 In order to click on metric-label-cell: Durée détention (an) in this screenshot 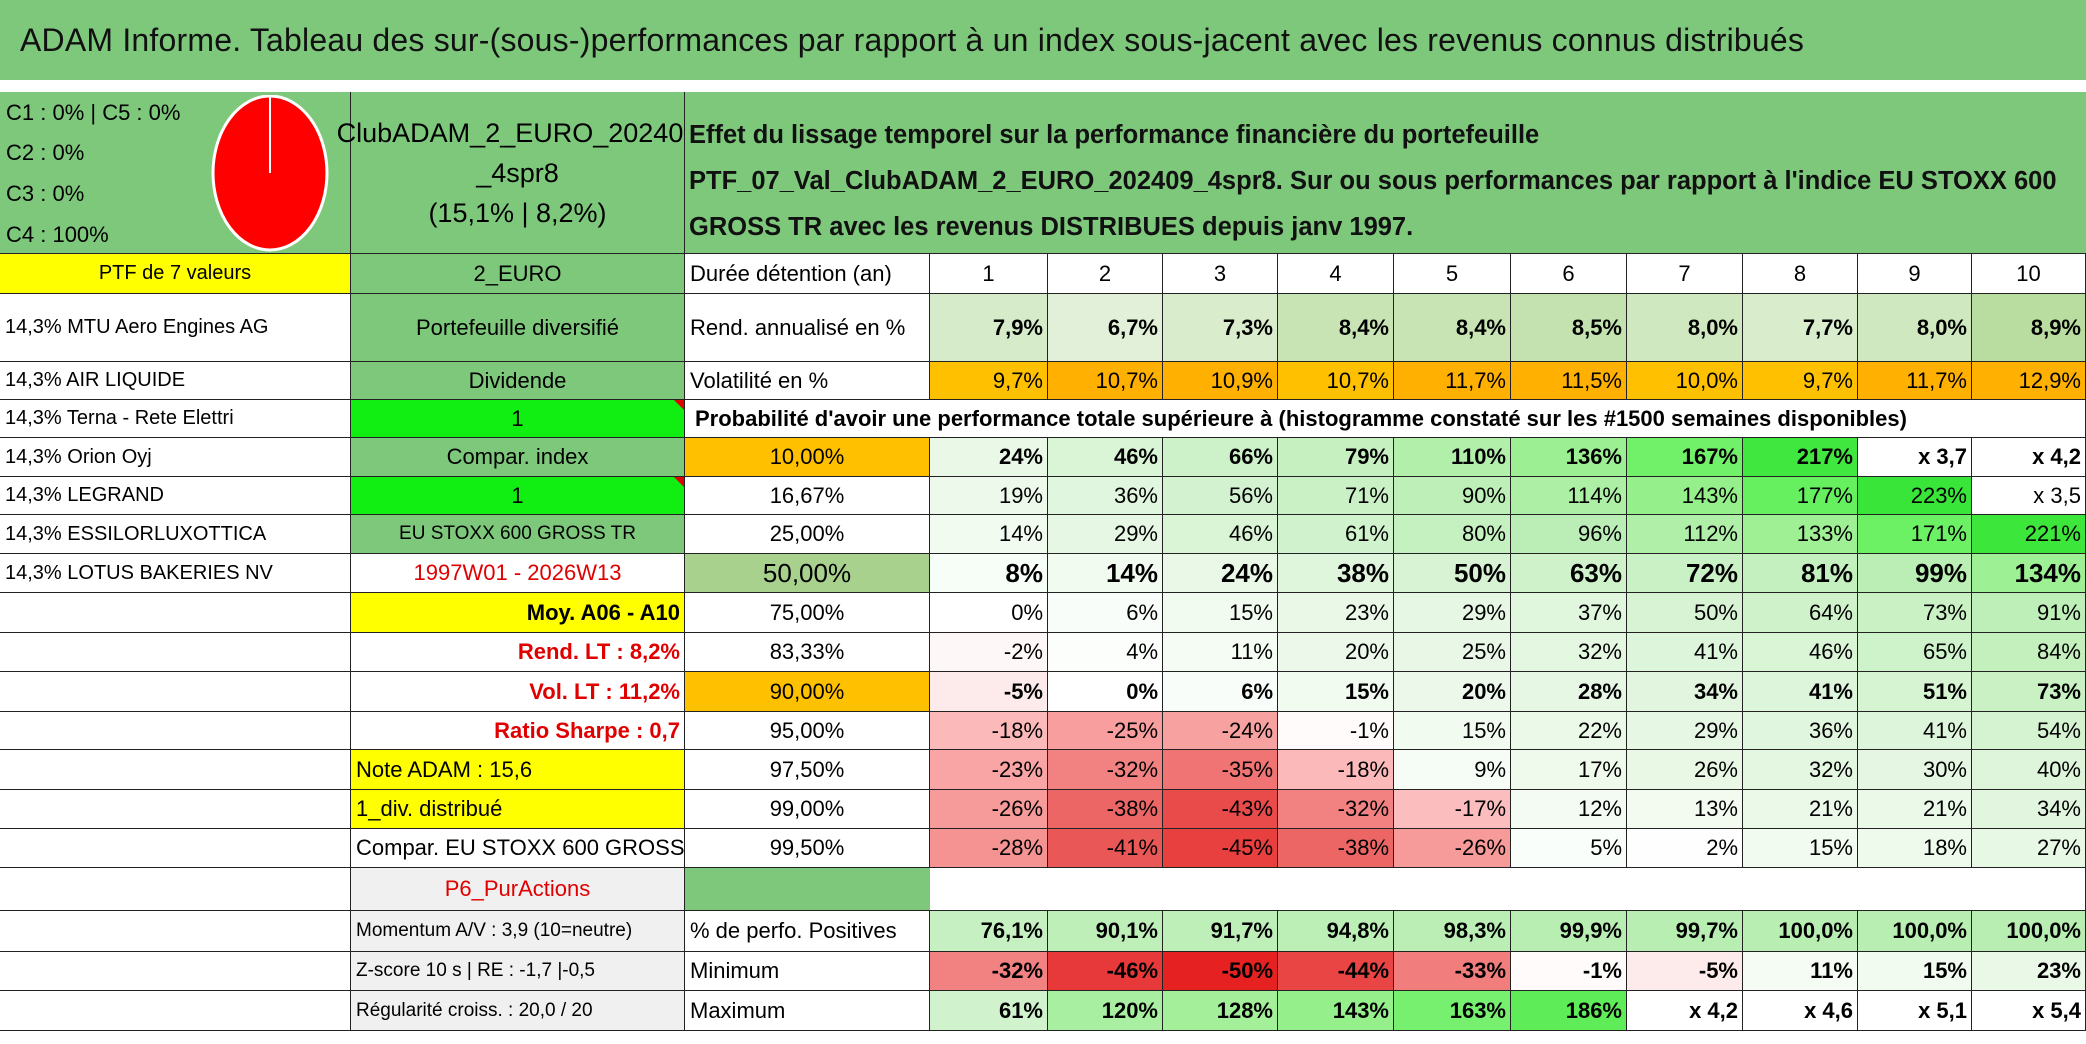, I will do `click(807, 274)`.